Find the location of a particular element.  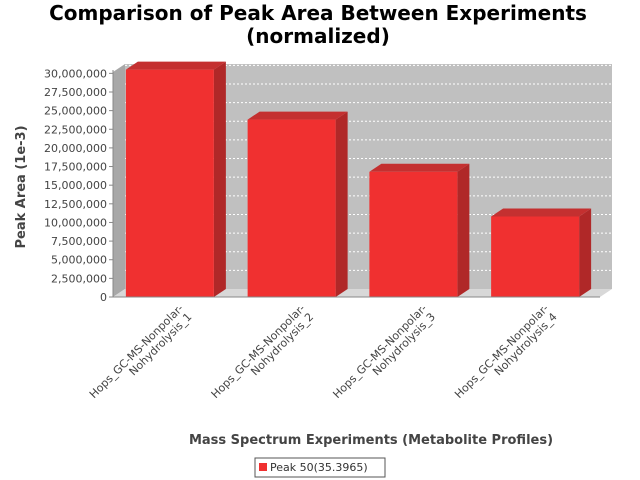

x-tick-label: Hops_GC-MS-Nonpolar-Nohydrolysis_1 is located at coordinates (141, 351).